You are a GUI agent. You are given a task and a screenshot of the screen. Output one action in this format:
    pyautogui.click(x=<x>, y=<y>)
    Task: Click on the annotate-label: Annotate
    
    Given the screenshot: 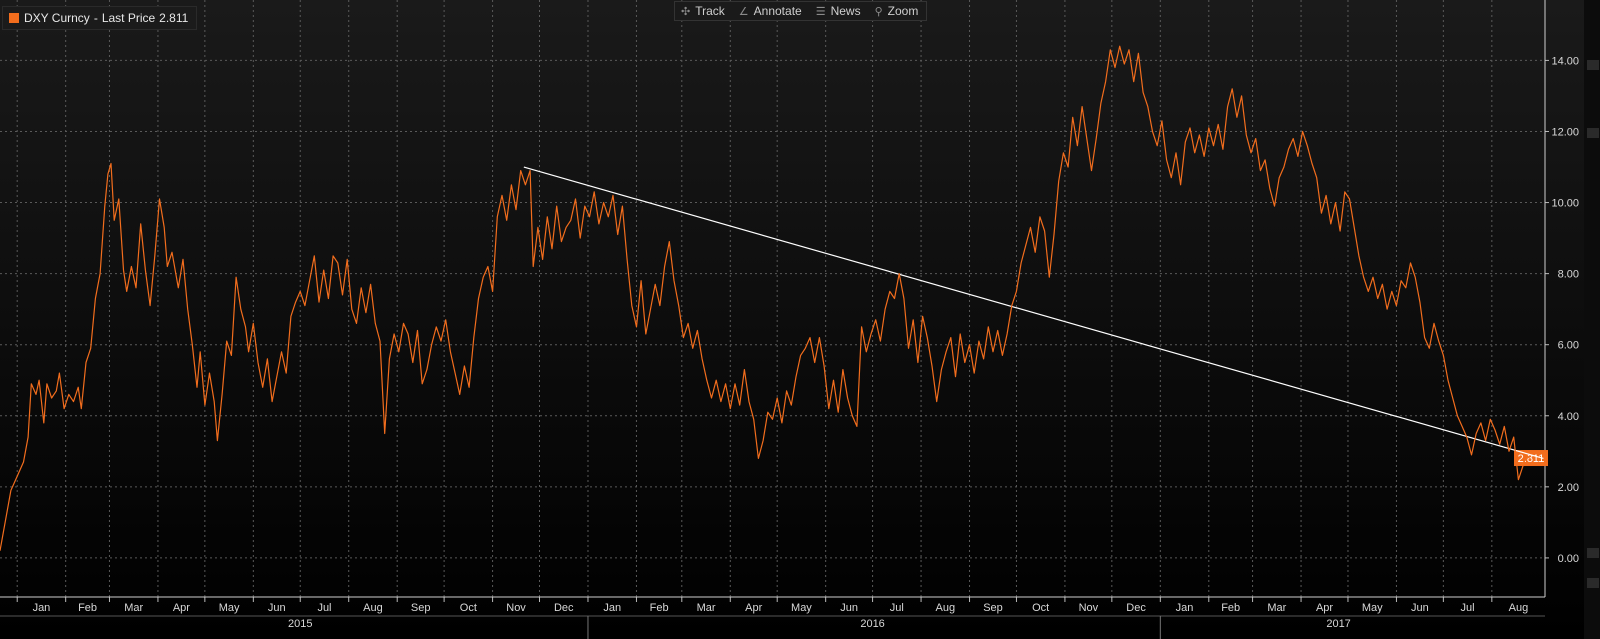 What is the action you would take?
    pyautogui.click(x=777, y=11)
    